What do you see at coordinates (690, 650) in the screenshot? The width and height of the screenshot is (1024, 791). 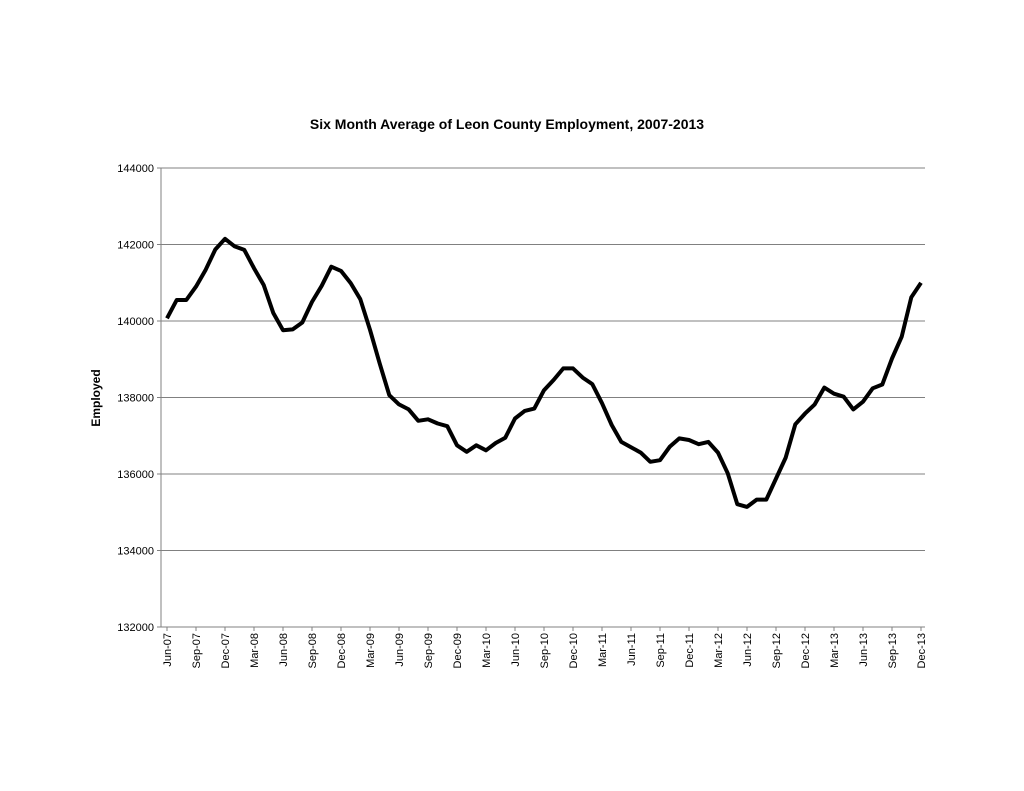 I see `x-tick-label: Dec-11` at bounding box center [690, 650].